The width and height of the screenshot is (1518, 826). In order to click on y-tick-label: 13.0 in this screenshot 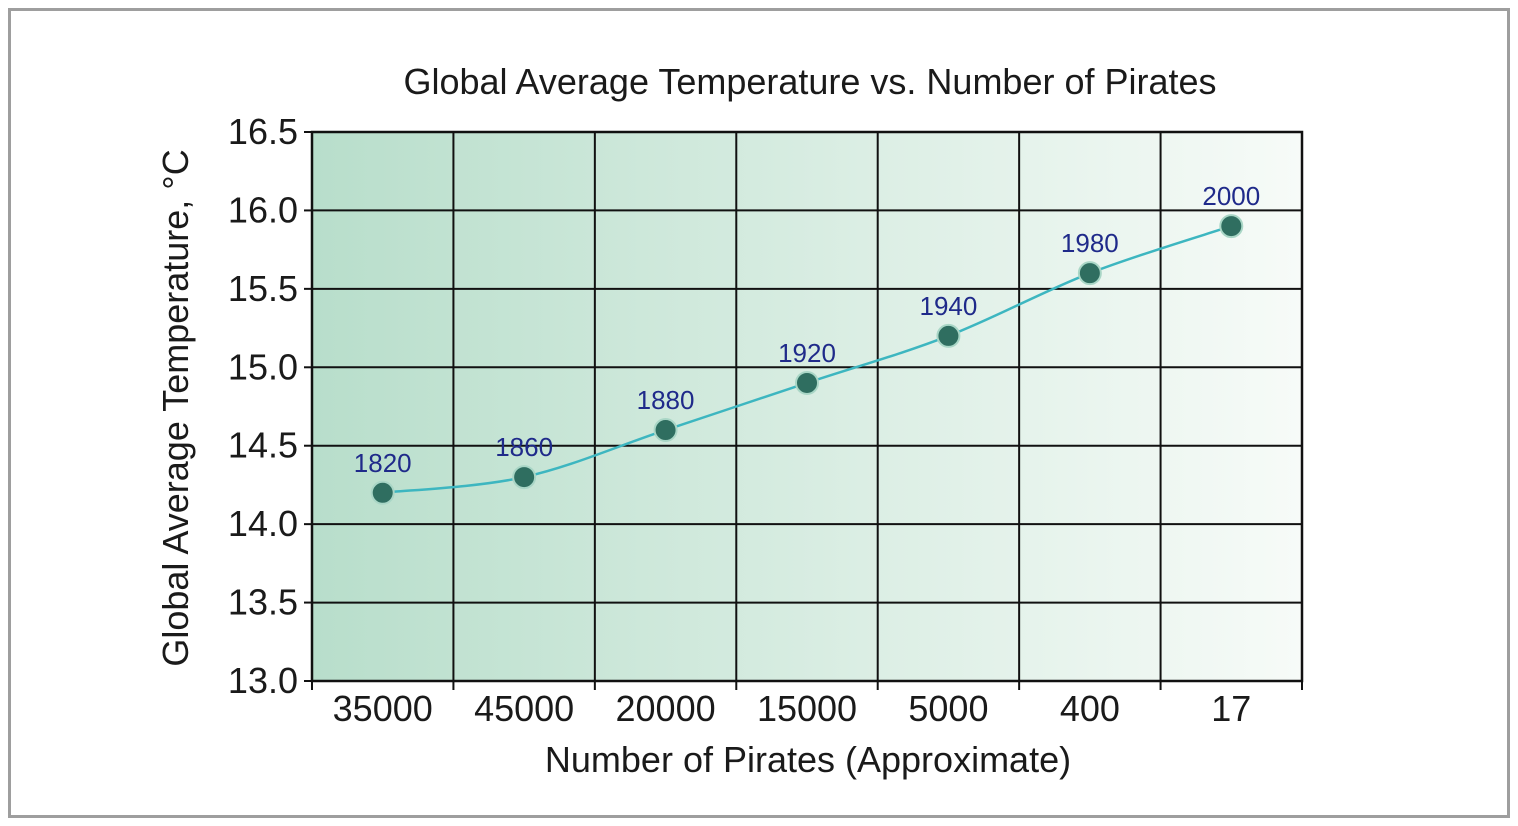, I will do `click(263, 680)`.